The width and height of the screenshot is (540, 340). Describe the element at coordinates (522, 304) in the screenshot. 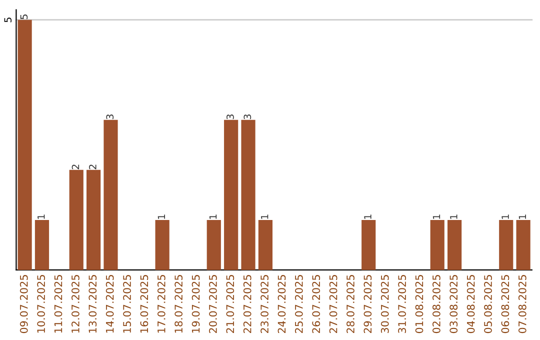

I see `x-tick-label: 07.08.2025` at that location.